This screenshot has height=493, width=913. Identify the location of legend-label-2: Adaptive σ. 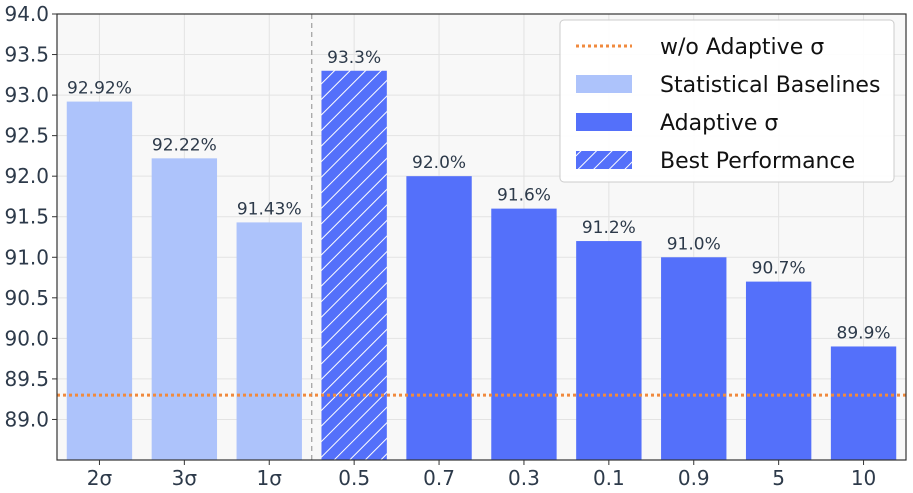
(719, 123).